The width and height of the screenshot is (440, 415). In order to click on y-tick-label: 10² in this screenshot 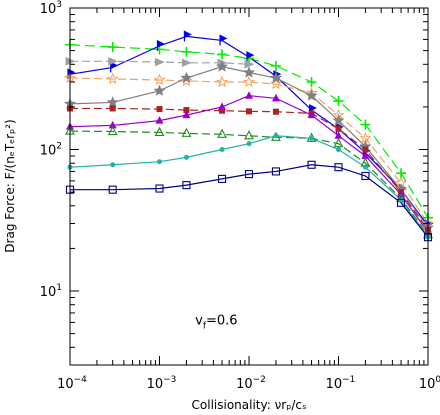, I will do `click(51, 150)`.